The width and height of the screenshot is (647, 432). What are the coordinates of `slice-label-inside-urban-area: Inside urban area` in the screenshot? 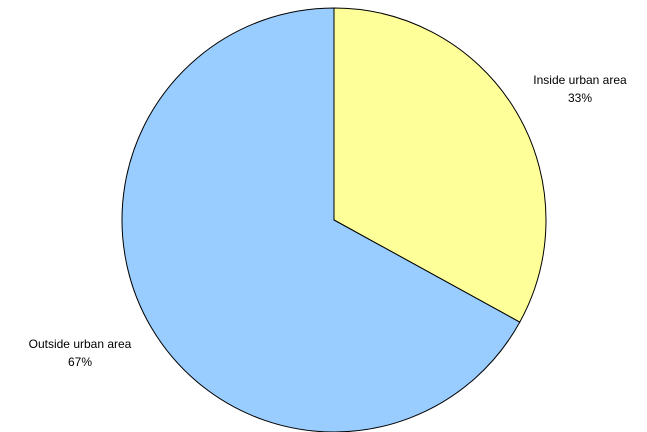 It's located at (580, 80).